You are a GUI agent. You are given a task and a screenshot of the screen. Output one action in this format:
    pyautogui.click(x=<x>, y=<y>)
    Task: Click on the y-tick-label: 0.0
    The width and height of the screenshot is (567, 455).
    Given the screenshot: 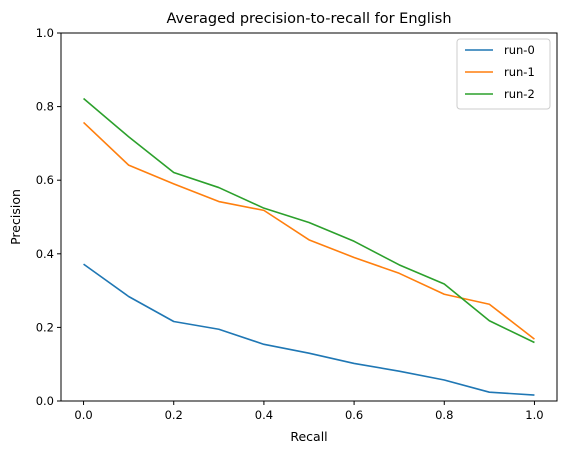 What is the action you would take?
    pyautogui.click(x=45, y=401)
    